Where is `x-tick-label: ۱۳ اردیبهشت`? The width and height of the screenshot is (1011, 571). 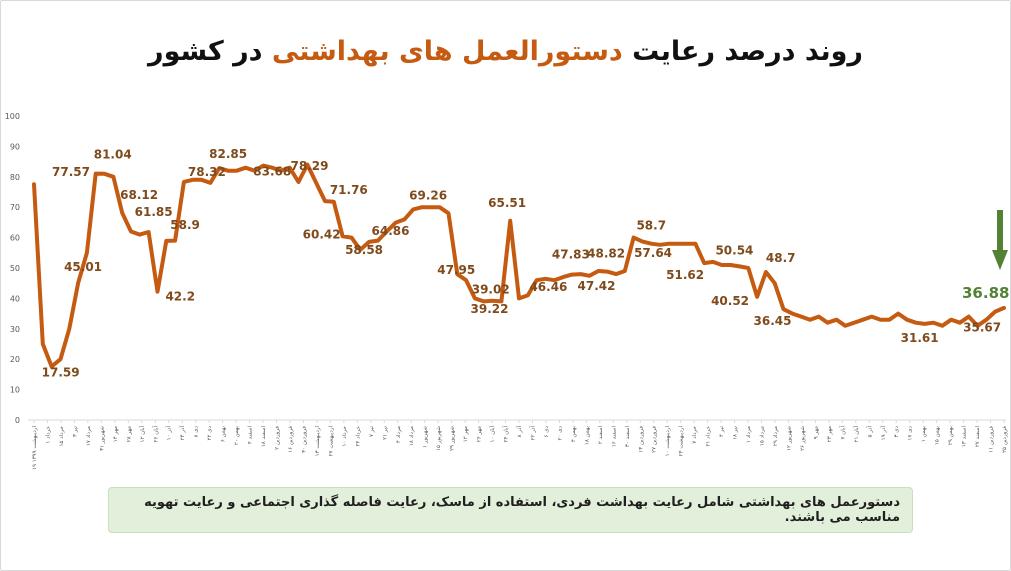
x-tick-label: ۱۳ اردیبهشت is located at coordinates (318, 441).